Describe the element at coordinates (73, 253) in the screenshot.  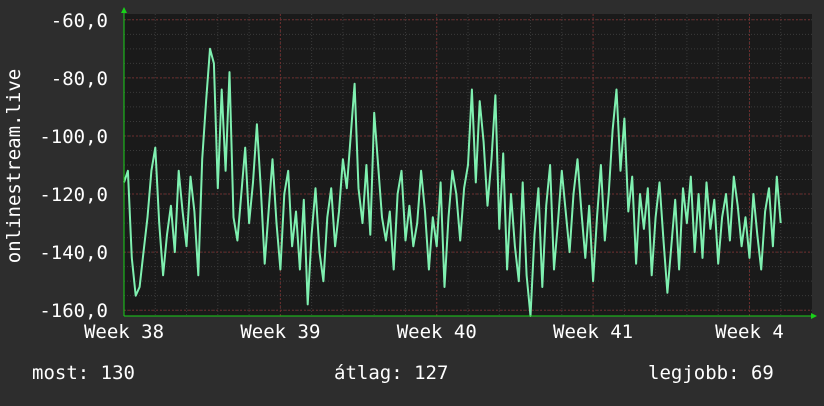
I see `y-tick-label: -140,0` at that location.